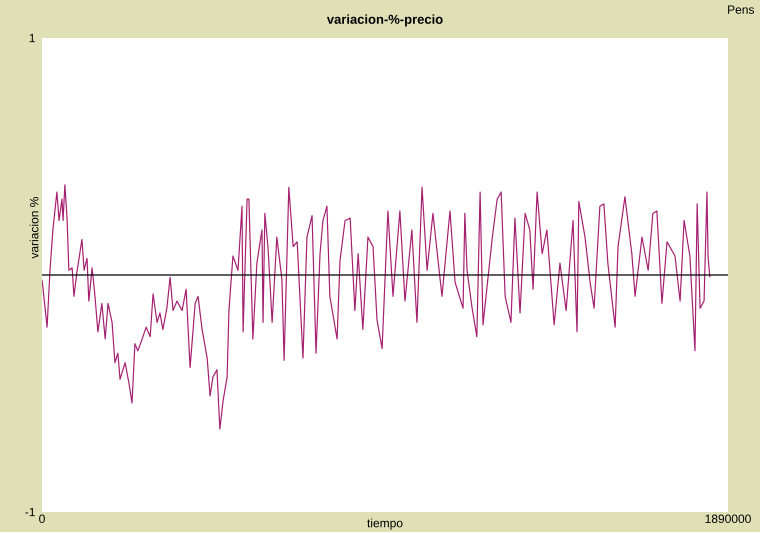  Describe the element at coordinates (384, 524) in the screenshot. I see `x-axis-title: tiempo` at that location.